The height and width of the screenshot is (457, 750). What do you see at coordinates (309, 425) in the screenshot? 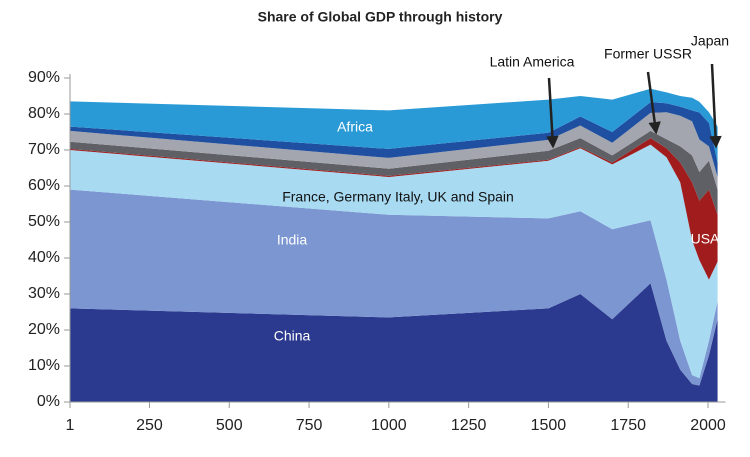
I see `x-tick-label: 750` at bounding box center [309, 425].